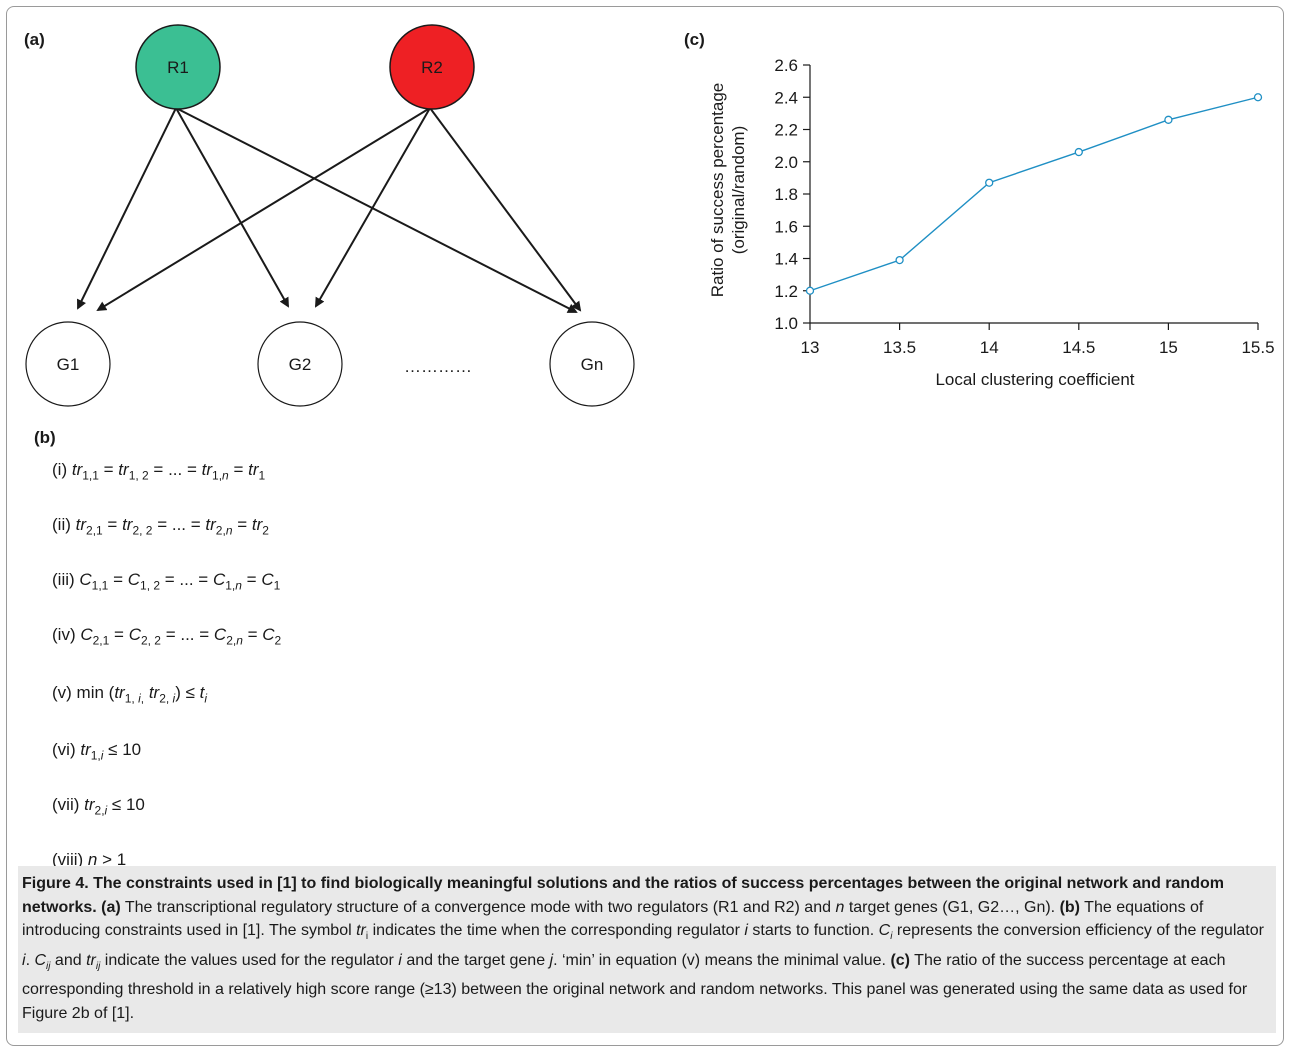 The width and height of the screenshot is (1290, 1051). I want to click on equation-1-number: (i), so click(60, 469).